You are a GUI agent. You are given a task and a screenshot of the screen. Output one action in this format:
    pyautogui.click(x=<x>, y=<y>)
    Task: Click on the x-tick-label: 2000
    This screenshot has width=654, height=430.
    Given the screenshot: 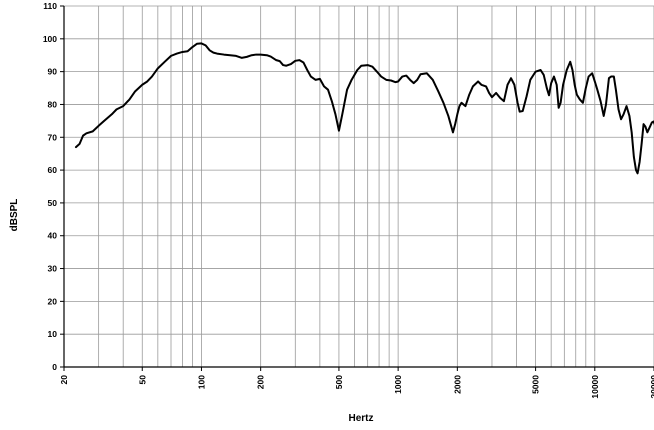 What is the action you would take?
    pyautogui.click(x=457, y=384)
    